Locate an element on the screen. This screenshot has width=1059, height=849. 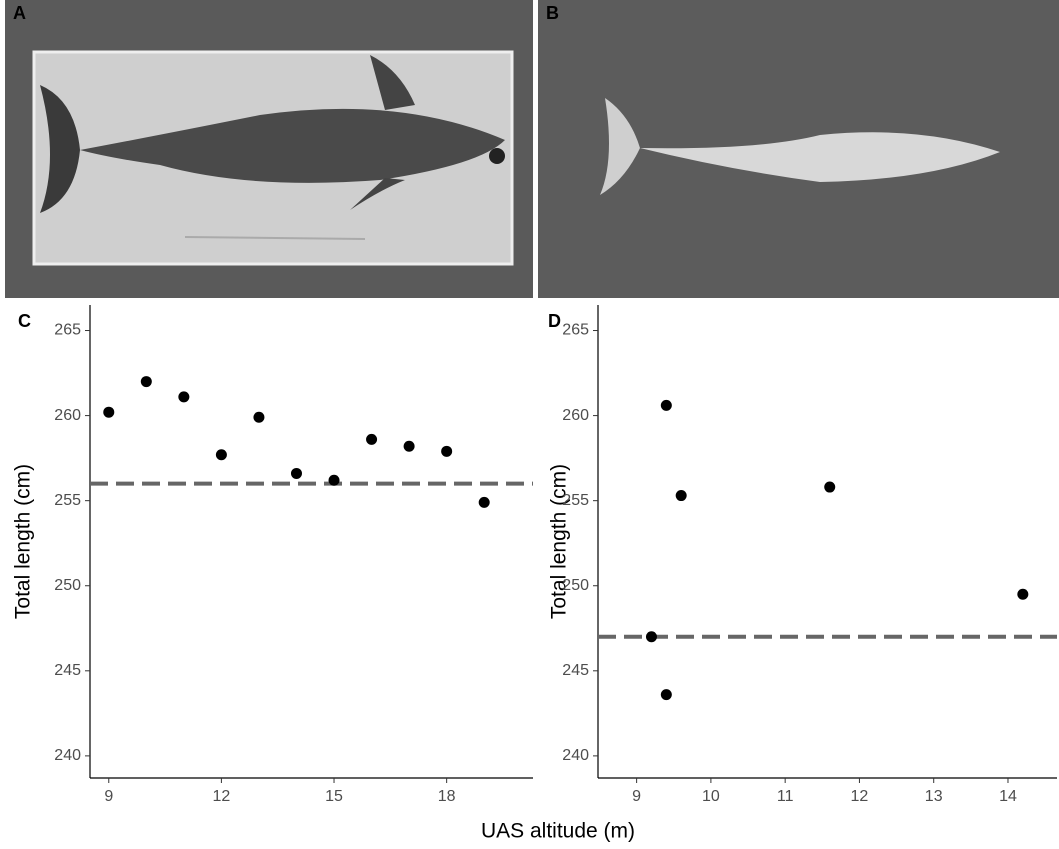
x-tick-label: 18 is located at coordinates (447, 796).